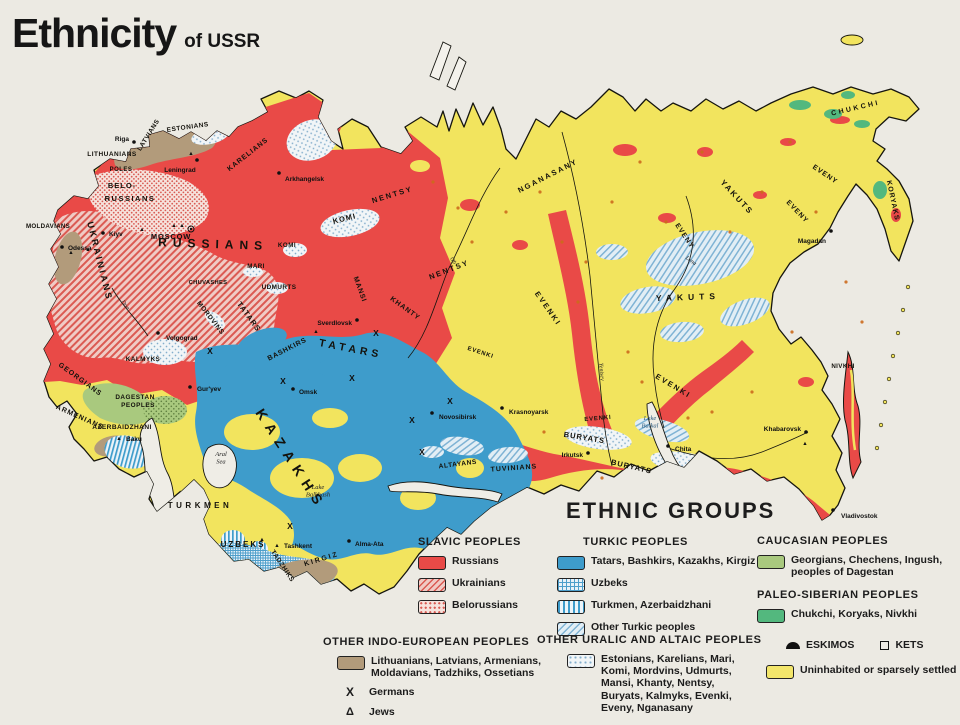 The image size is (960, 725). Describe the element at coordinates (279, 287) in the screenshot. I see `region-label: UDMURTS` at that location.